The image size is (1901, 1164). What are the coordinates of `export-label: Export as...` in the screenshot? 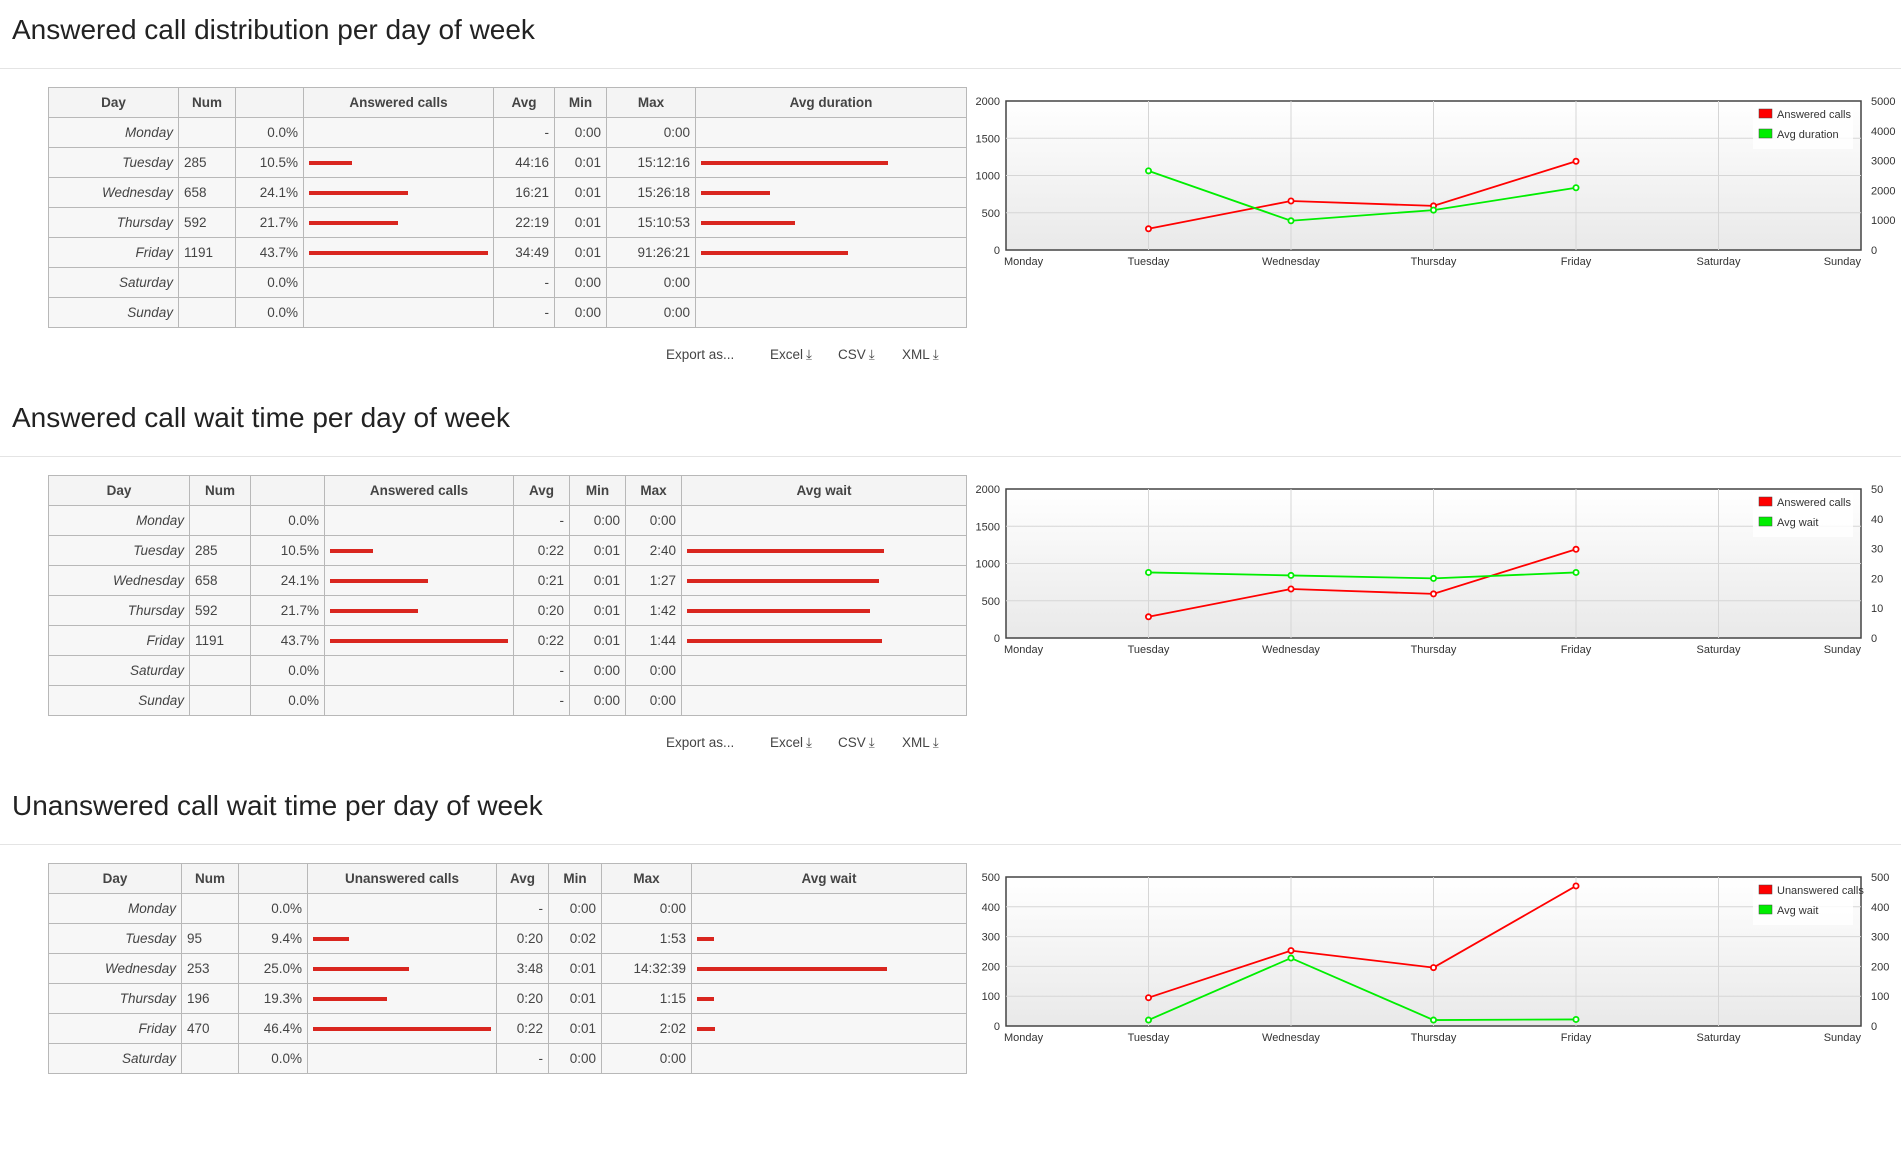 It's located at (700, 354).